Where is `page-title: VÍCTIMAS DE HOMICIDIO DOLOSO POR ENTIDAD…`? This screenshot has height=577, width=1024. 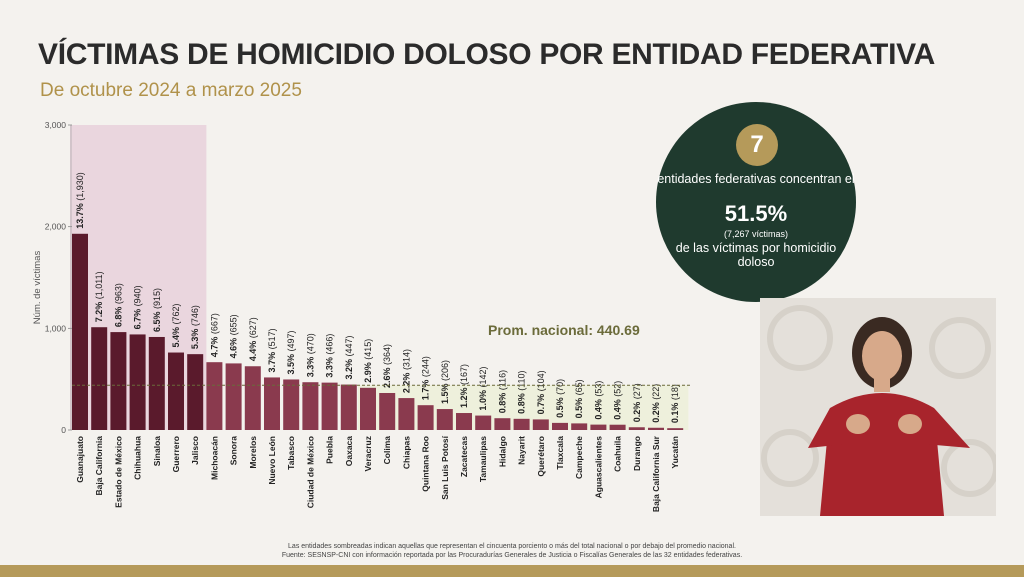 page-title: VÍCTIMAS DE HOMICIDIO DOLOSO POR ENTIDAD… is located at coordinates (486, 54).